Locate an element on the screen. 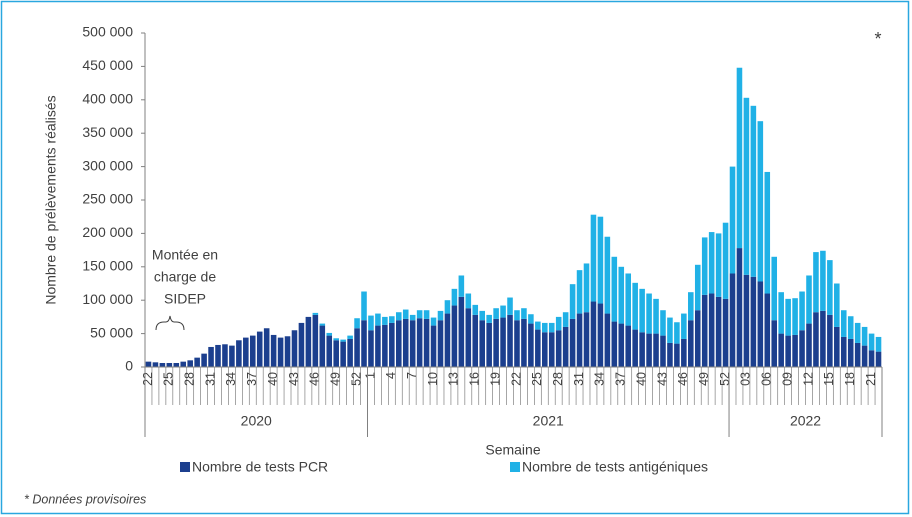 Image resolution: width=912 pixels, height=517 pixels. x-tick-label: 49 is located at coordinates (704, 379).